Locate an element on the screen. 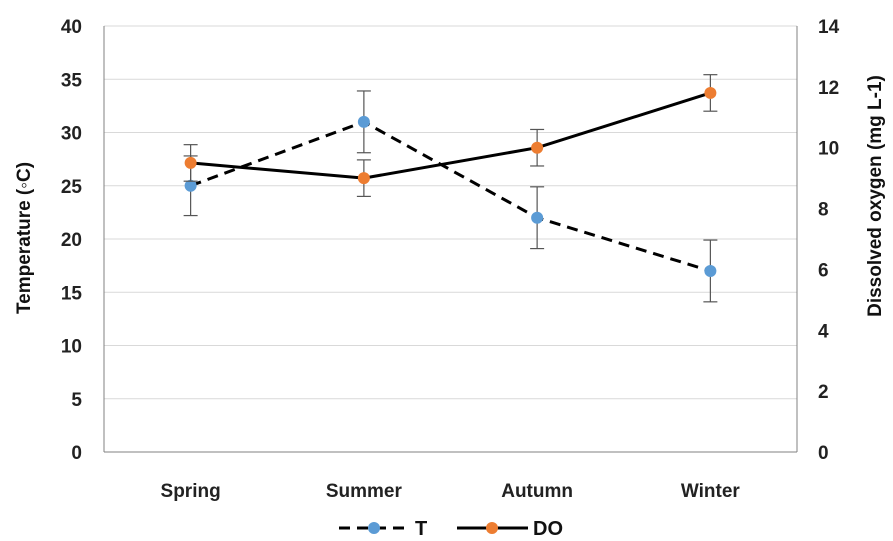 The width and height of the screenshot is (893, 541). right-tick-label: 14 is located at coordinates (829, 27).